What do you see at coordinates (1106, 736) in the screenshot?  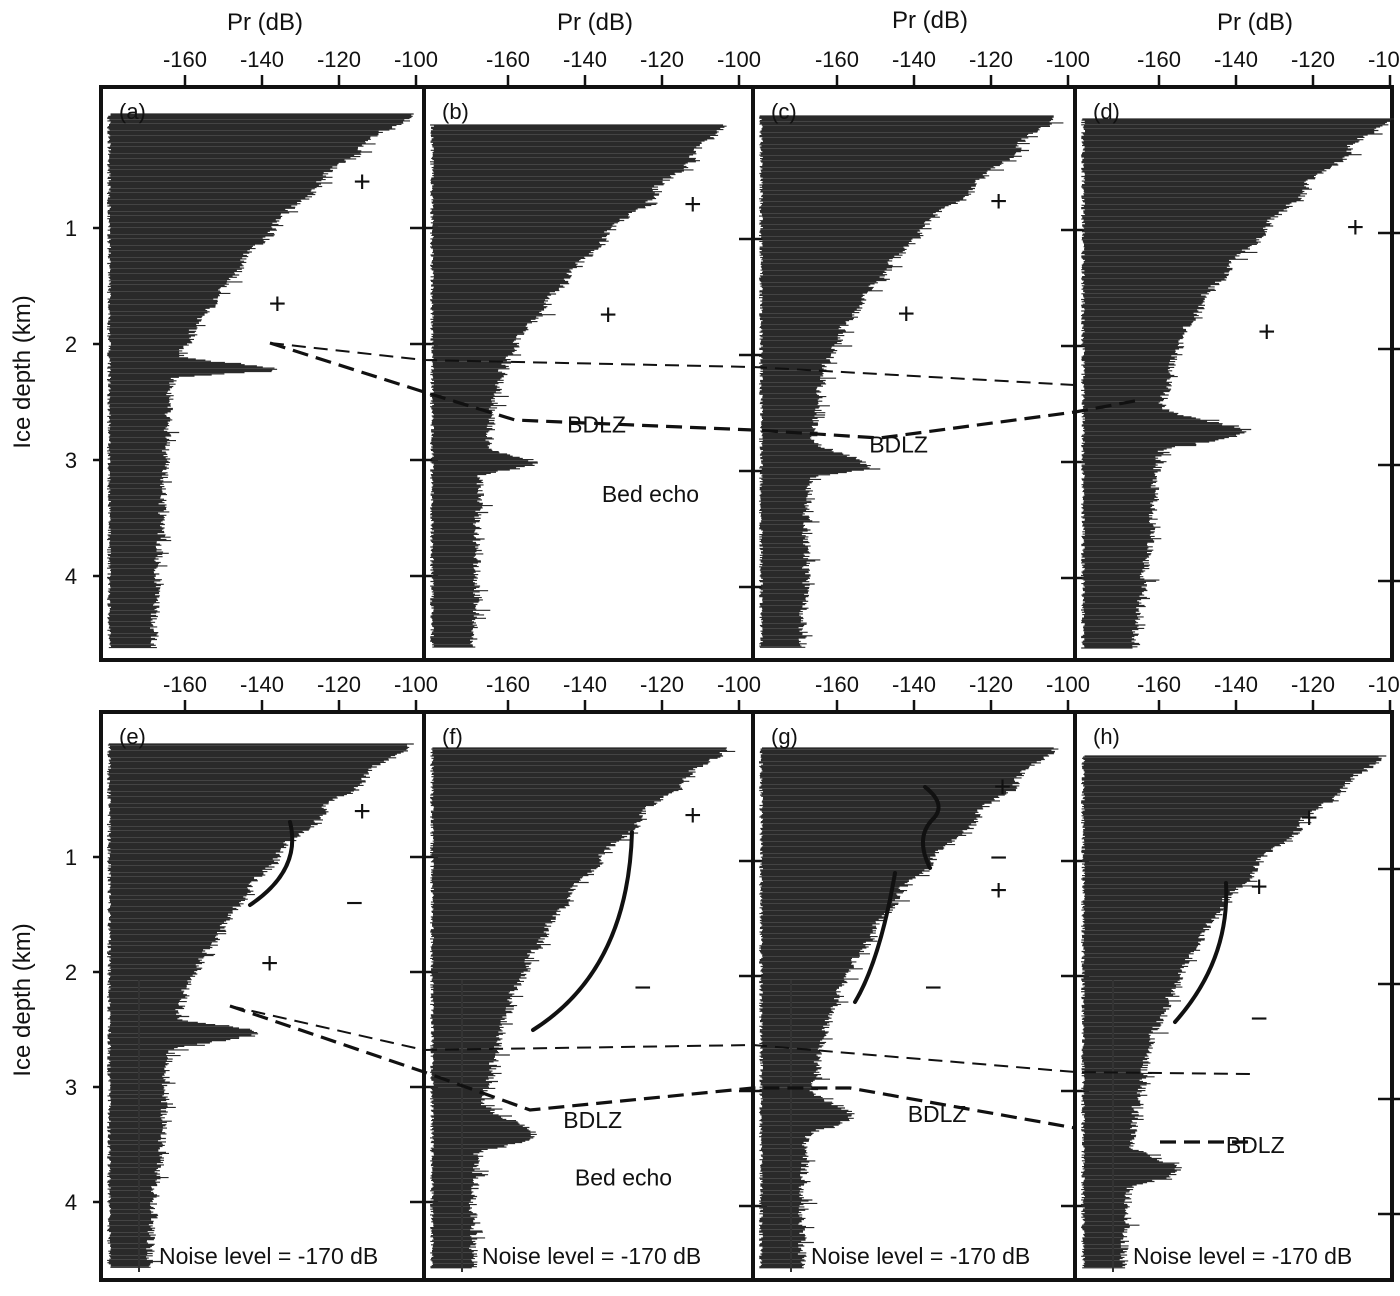 I see `panel-letter: (h)` at bounding box center [1106, 736].